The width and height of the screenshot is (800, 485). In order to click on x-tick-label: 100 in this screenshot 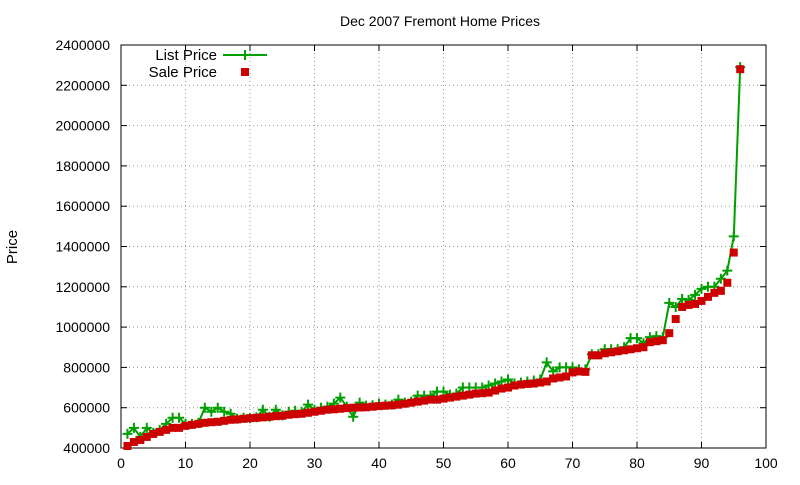, I will do `click(766, 463)`.